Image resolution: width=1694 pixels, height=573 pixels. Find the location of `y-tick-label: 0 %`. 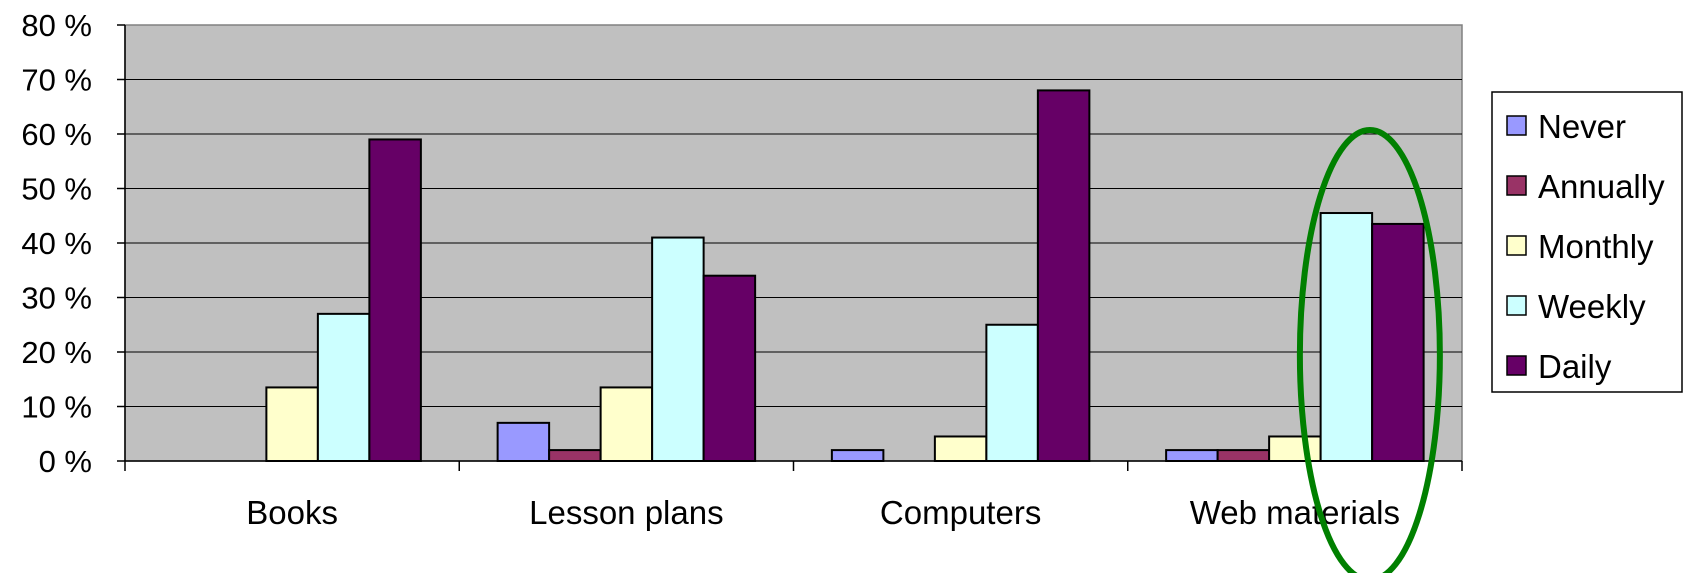

y-tick-label: 0 % is located at coordinates (65, 461).